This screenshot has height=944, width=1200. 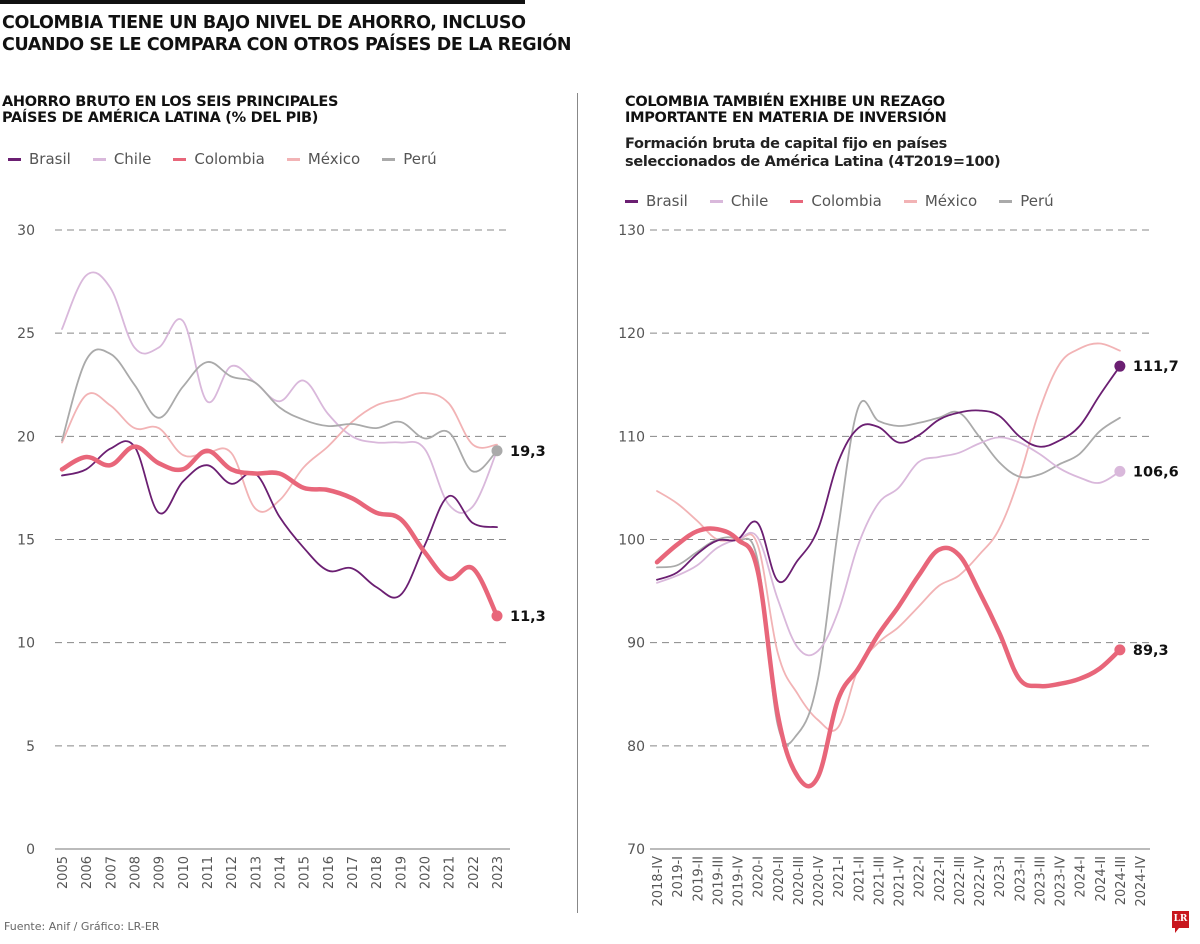 What do you see at coordinates (26, 541) in the screenshot?
I see `left-y-tick-label: 15` at bounding box center [26, 541].